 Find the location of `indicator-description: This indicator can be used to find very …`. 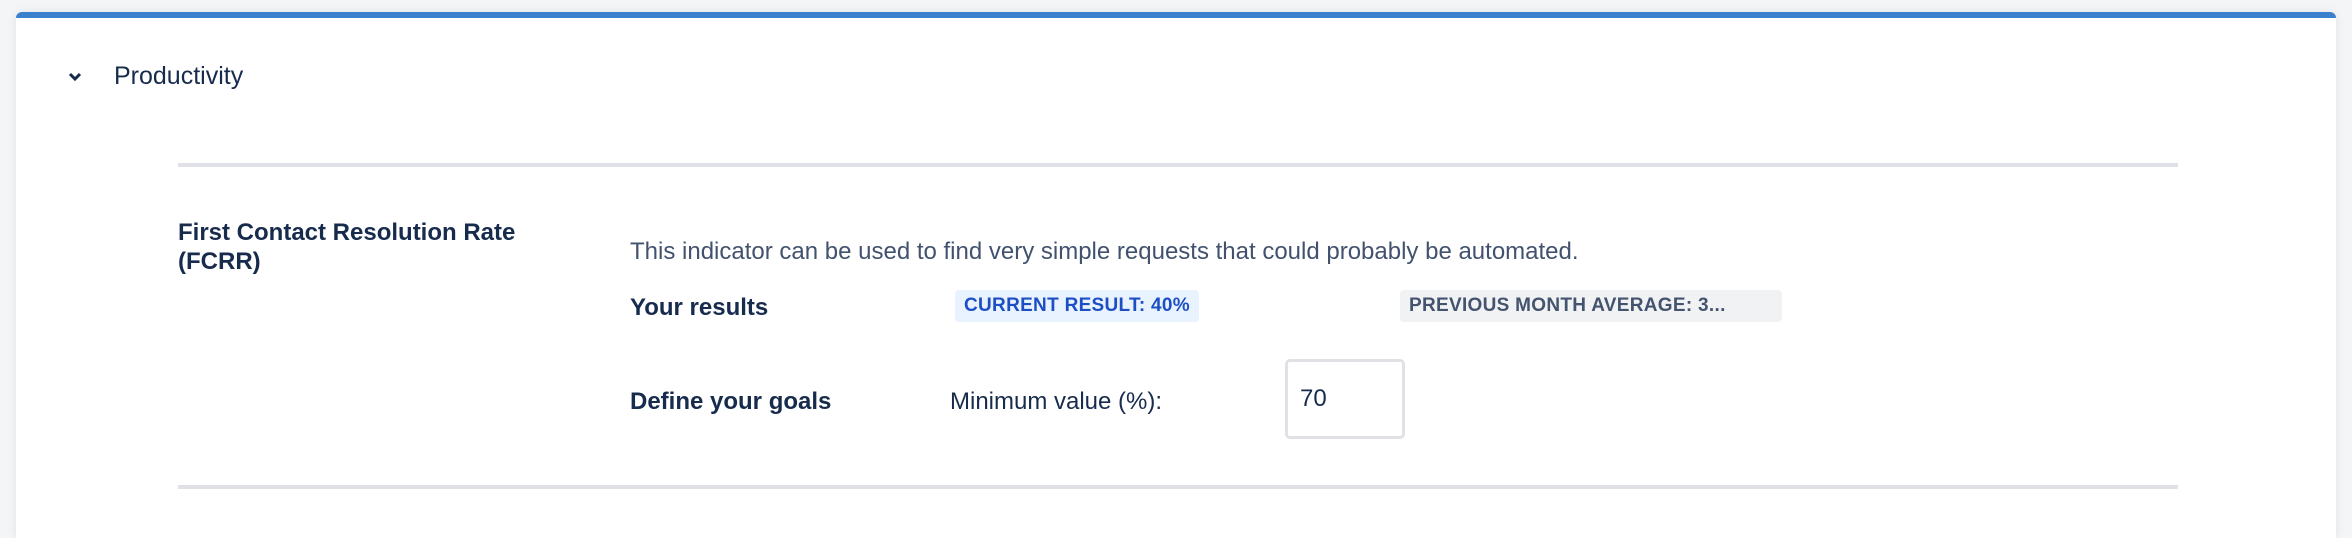

indicator-description: This indicator can be used to find very … is located at coordinates (1104, 251).